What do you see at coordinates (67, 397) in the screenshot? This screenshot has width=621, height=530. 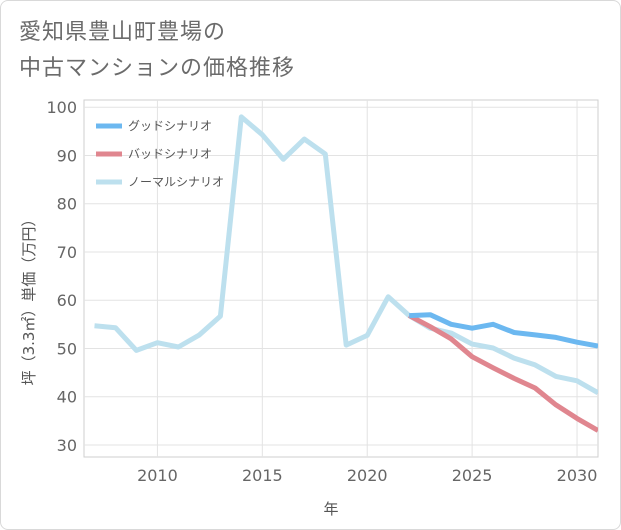 I see `y-tick-label: 40` at bounding box center [67, 397].